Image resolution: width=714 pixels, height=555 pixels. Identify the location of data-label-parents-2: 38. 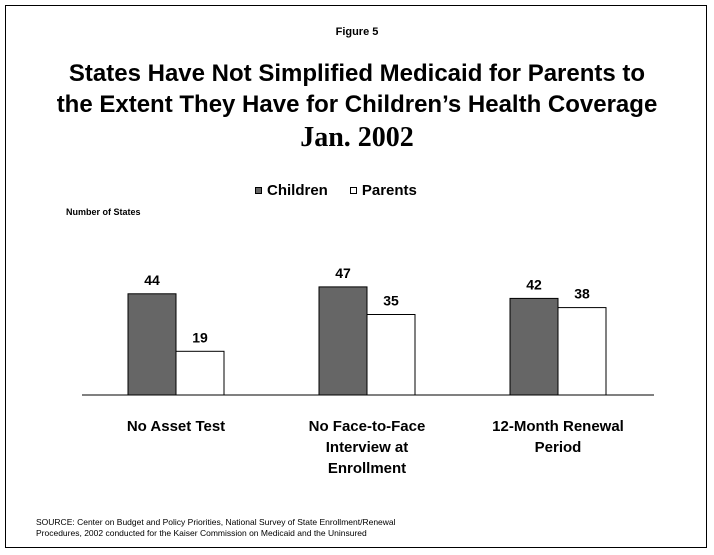
(582, 294).